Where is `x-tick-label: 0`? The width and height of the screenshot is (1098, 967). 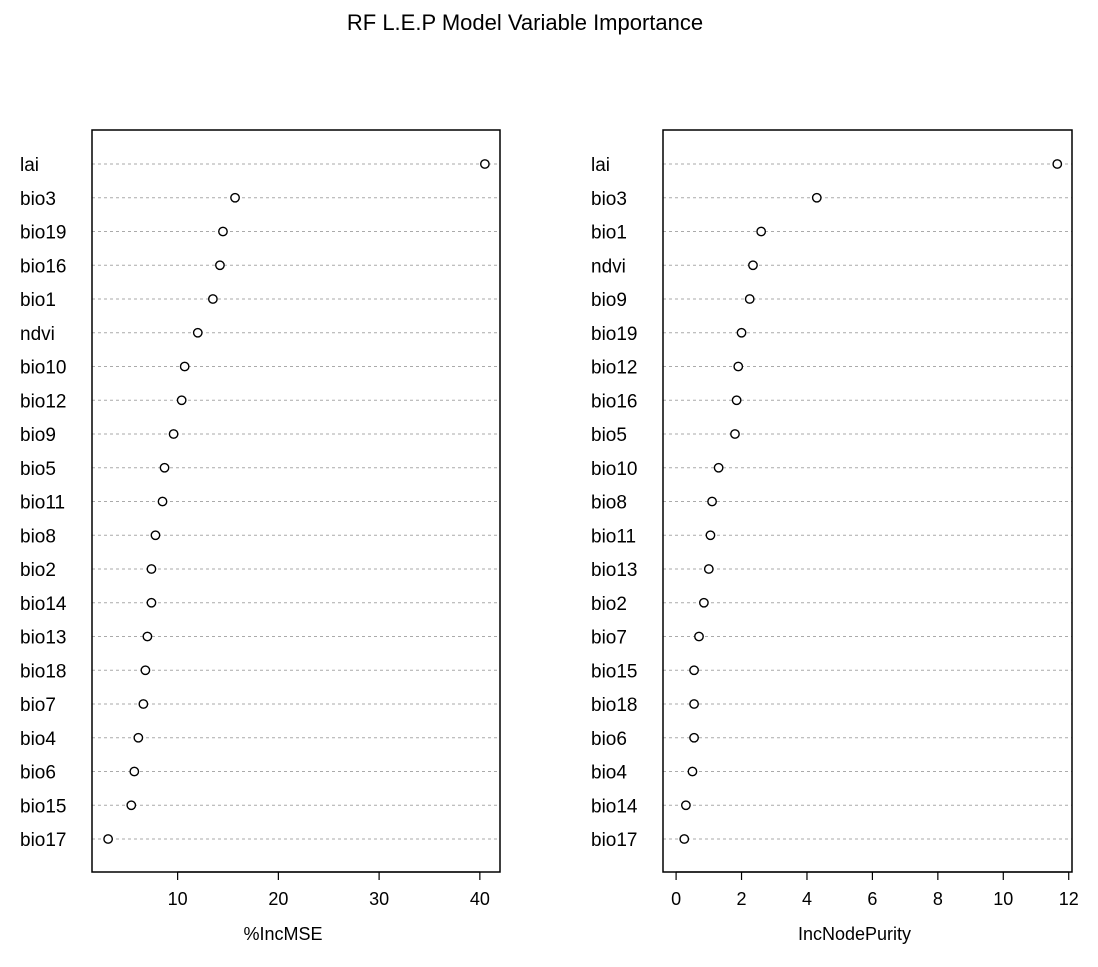
x-tick-label: 0 is located at coordinates (676, 899).